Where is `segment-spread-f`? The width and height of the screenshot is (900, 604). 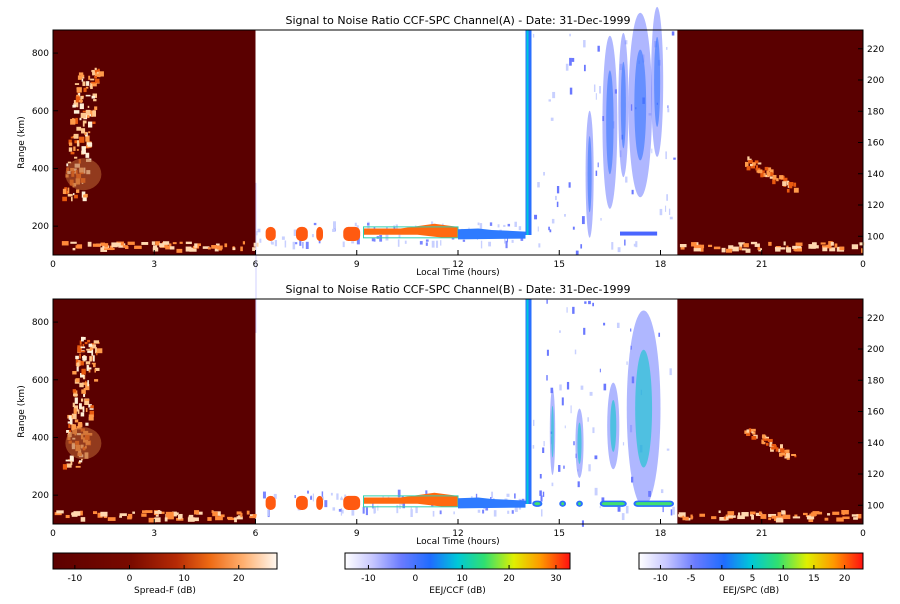 segment-spread-f is located at coordinates (770, 411).